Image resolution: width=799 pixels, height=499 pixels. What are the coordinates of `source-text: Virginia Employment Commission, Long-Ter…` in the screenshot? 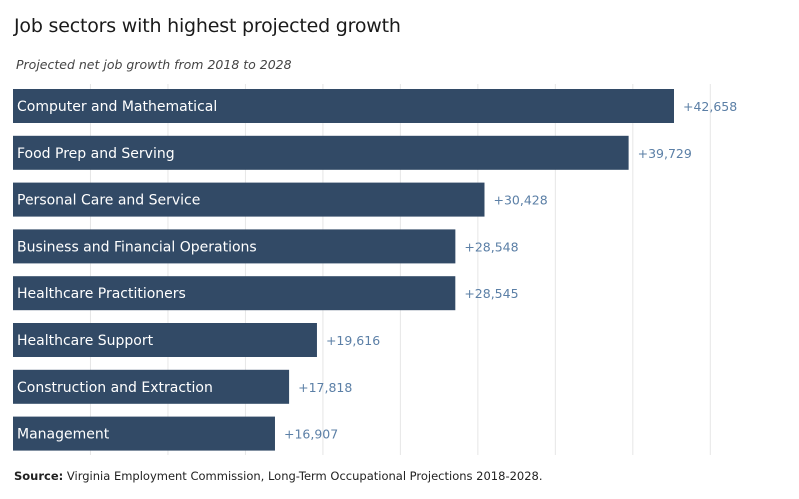 It's located at (304, 476).